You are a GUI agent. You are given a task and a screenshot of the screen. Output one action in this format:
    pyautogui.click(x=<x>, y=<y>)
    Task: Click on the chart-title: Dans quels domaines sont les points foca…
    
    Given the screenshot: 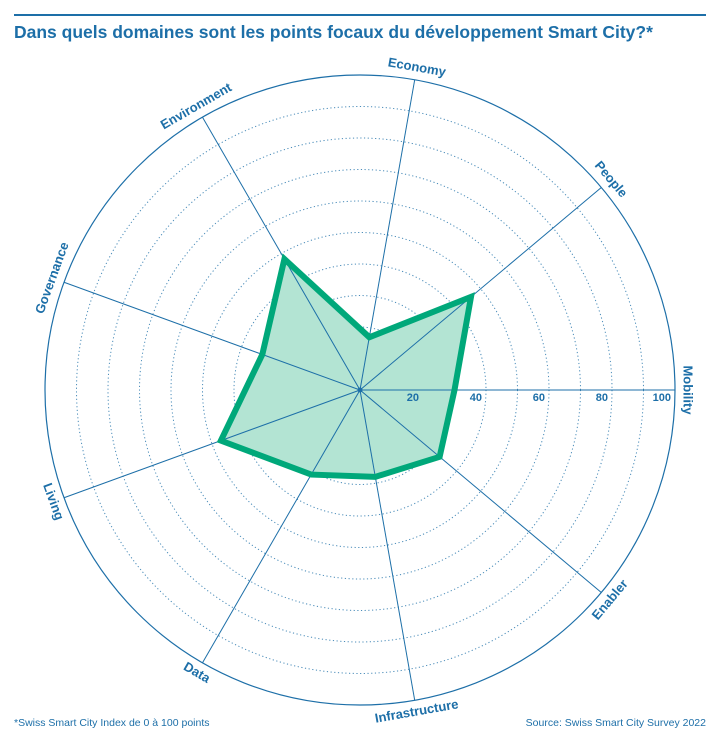 What is the action you would take?
    pyautogui.click(x=333, y=32)
    